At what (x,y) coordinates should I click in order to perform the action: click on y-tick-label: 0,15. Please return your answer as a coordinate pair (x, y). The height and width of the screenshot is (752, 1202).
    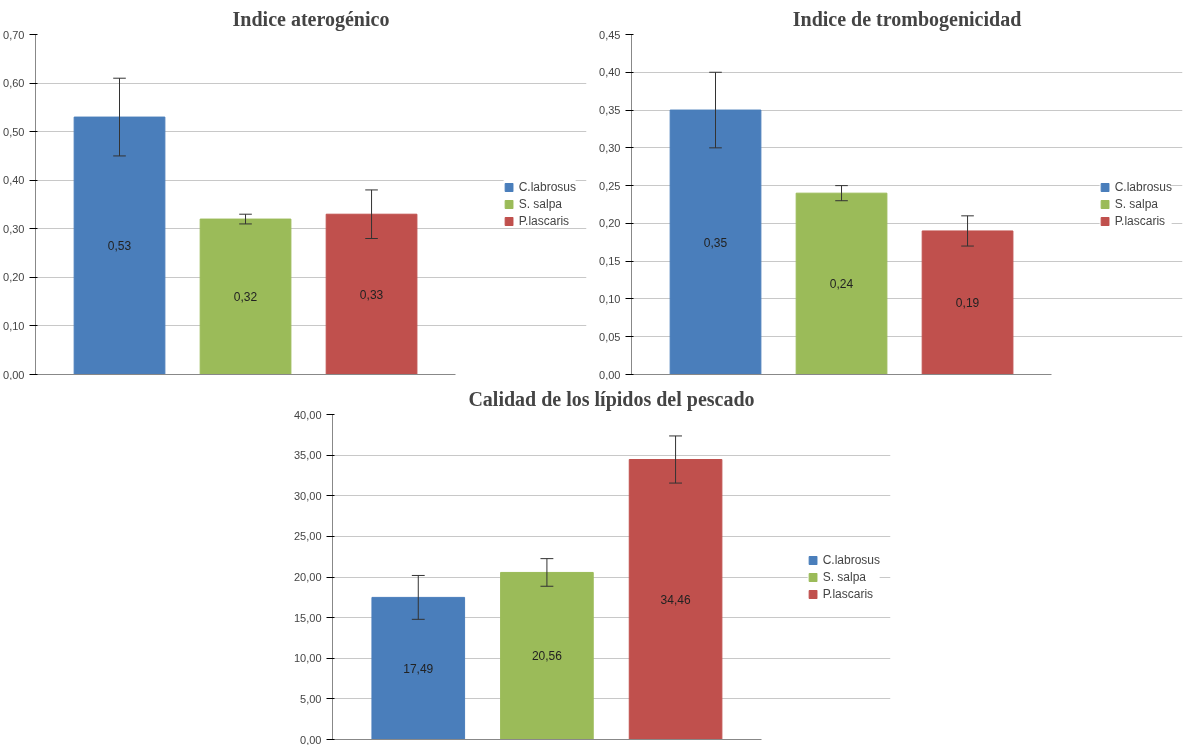
    Looking at the image, I should click on (610, 261).